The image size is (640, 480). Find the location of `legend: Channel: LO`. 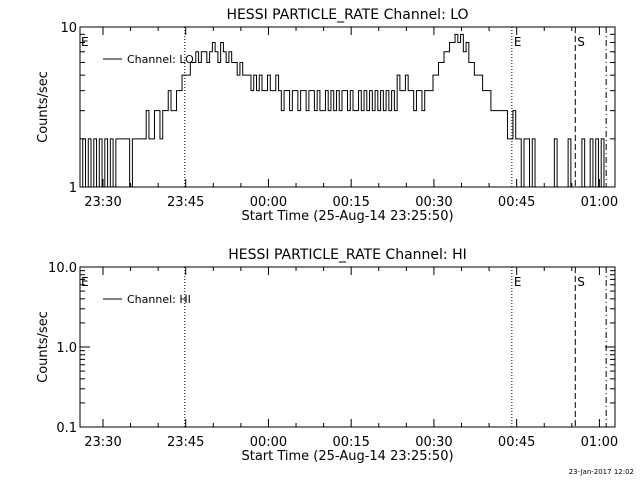

legend: Channel: LO is located at coordinates (148, 59).